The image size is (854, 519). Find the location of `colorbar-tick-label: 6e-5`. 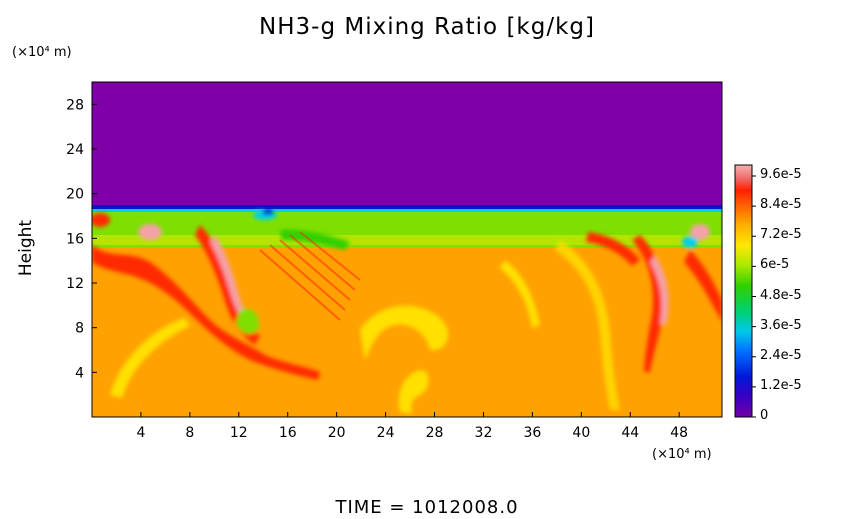

colorbar-tick-label: 6e-5 is located at coordinates (775, 265).